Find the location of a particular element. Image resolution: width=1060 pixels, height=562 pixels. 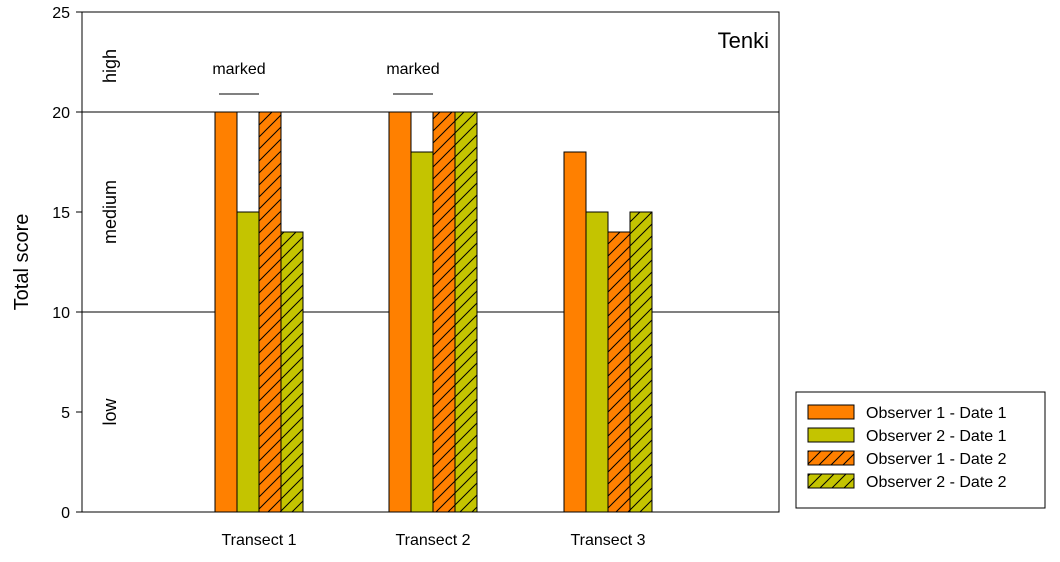

y-tick-label: 20 is located at coordinates (61, 113).